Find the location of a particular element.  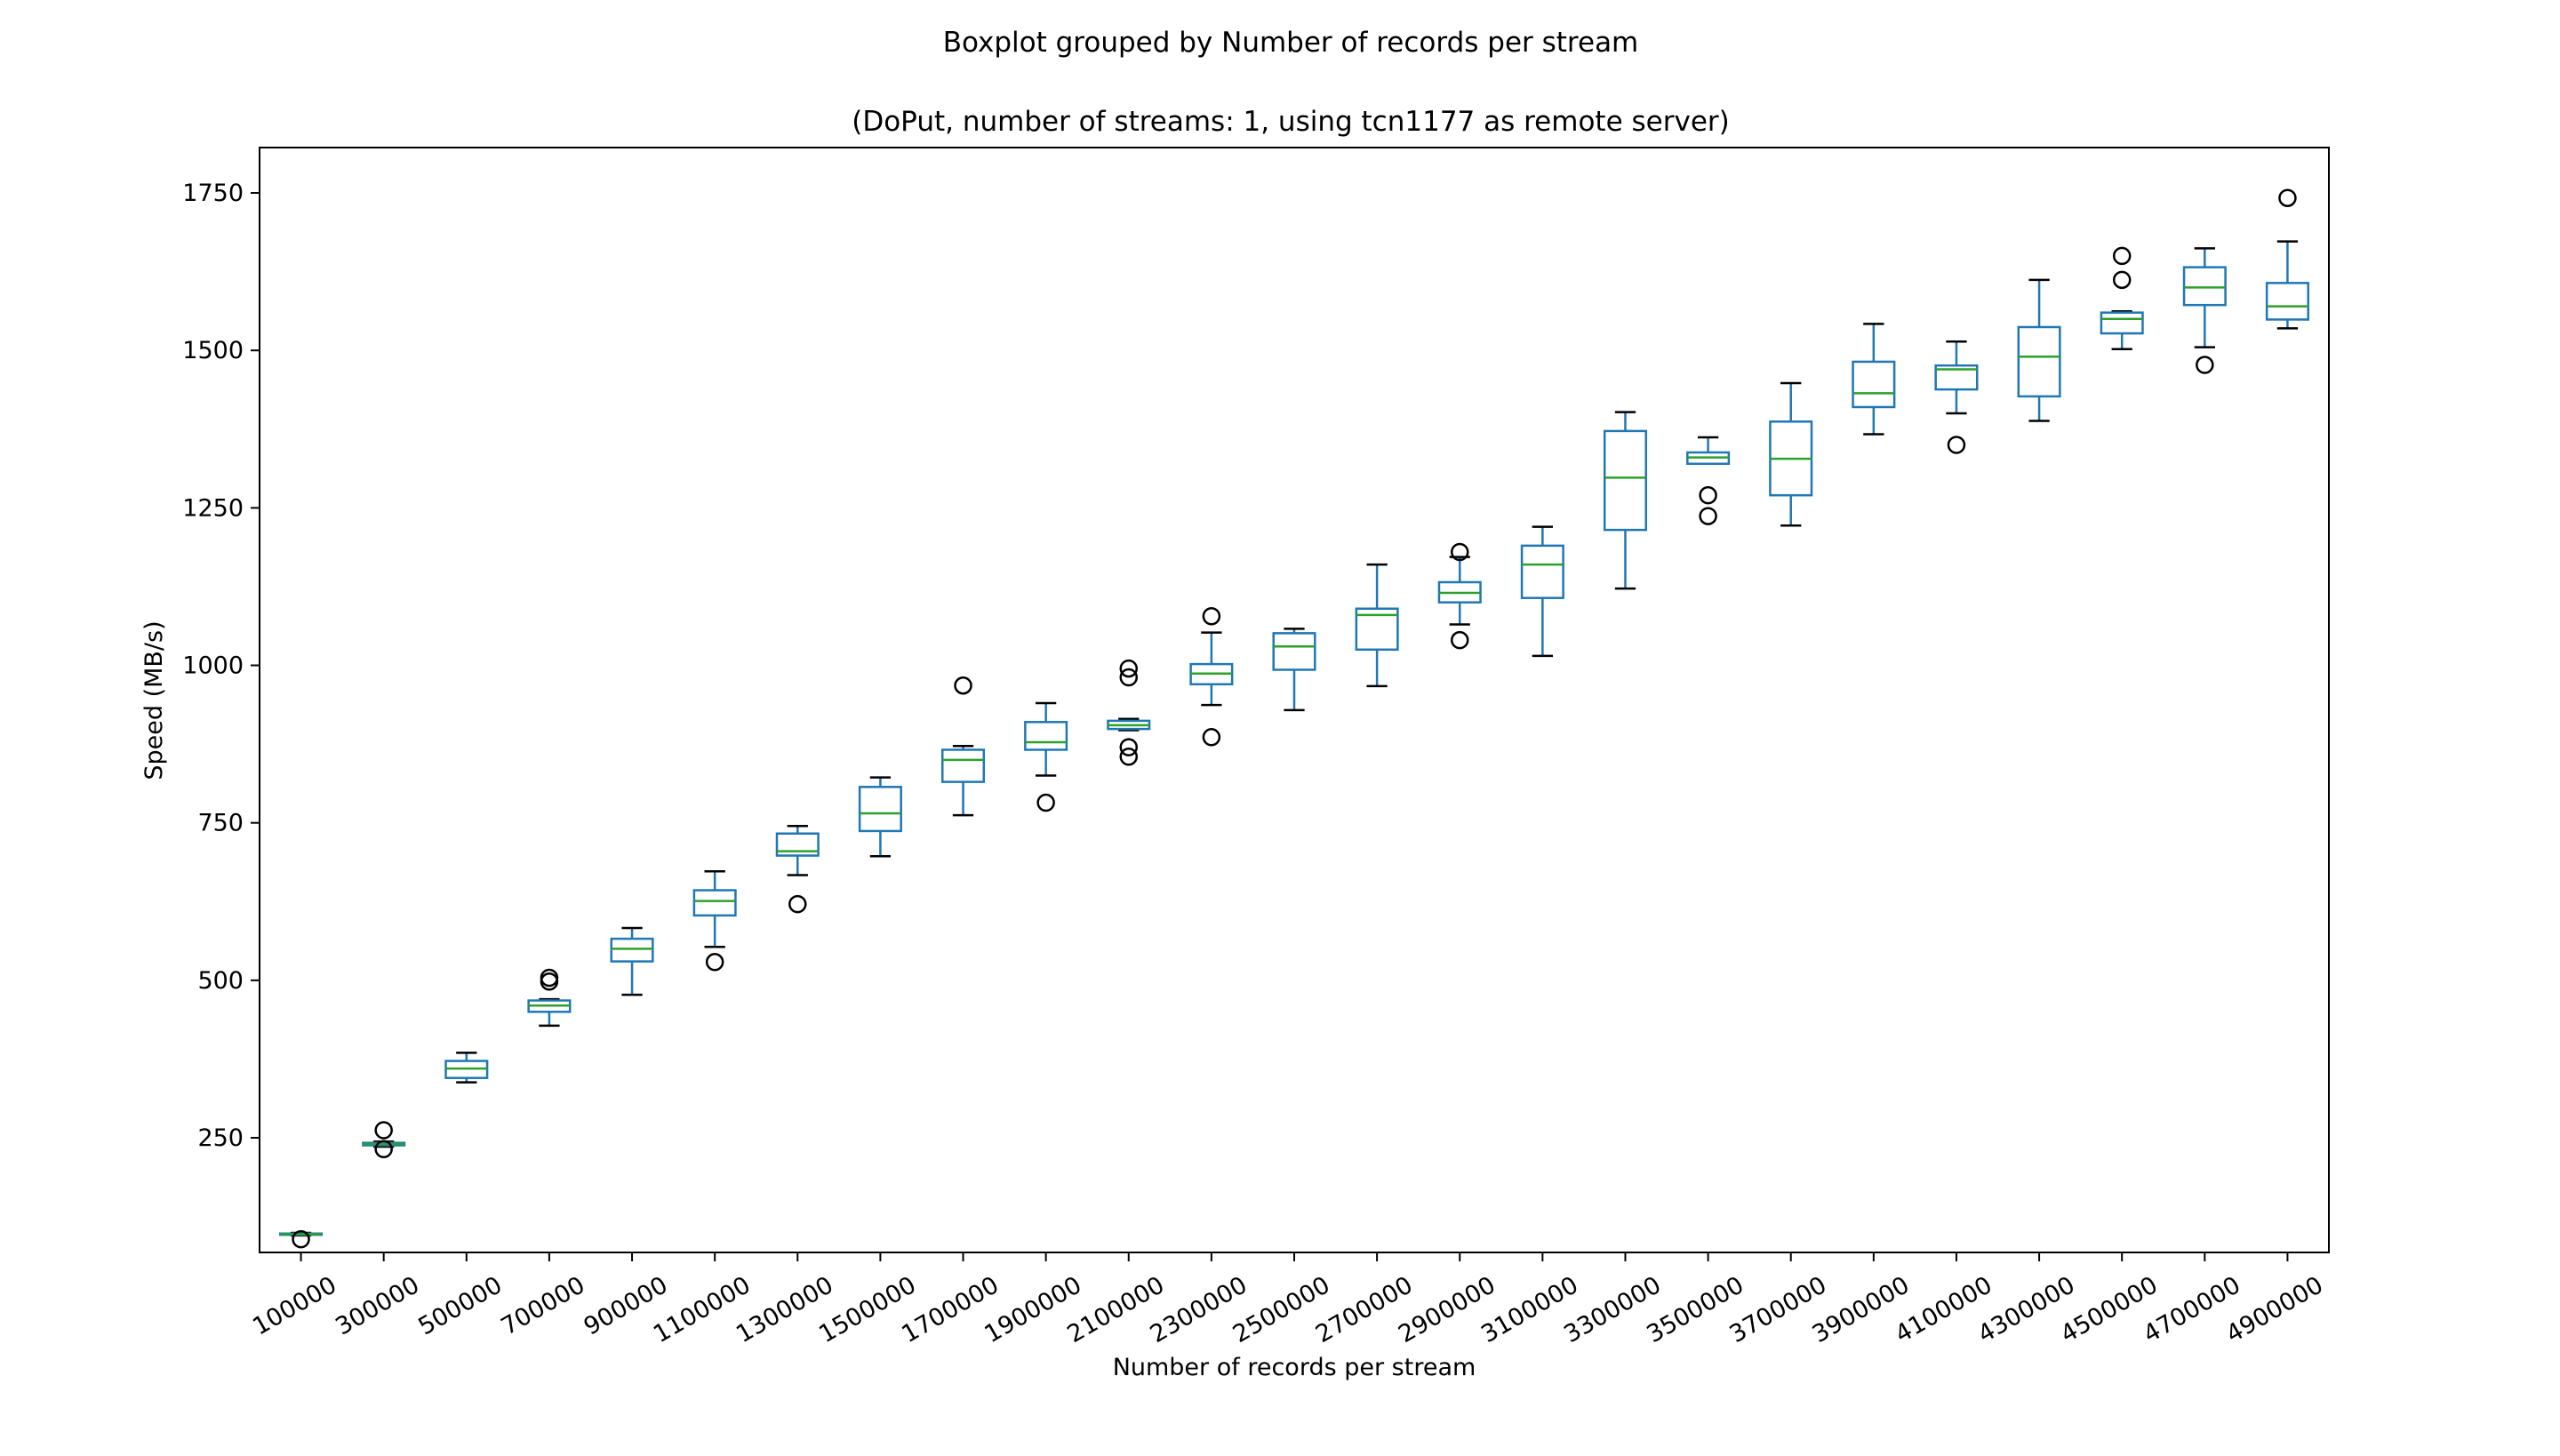

y-tick-label: 1250 is located at coordinates (213, 508).